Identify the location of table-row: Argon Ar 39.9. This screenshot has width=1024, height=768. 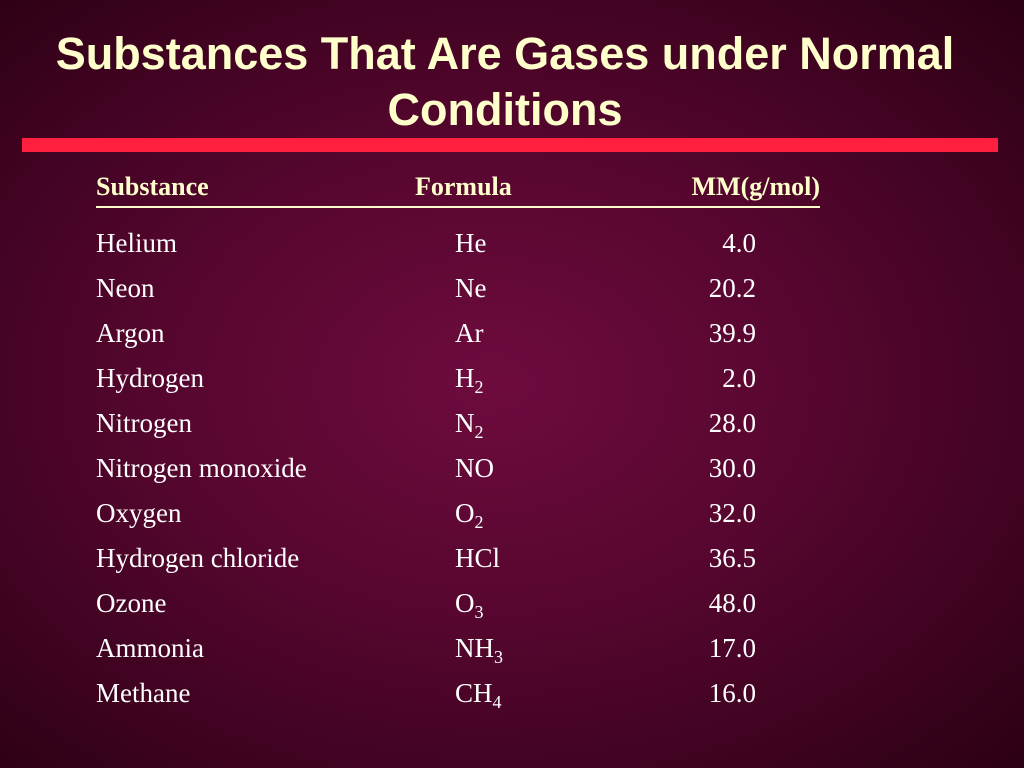
(512, 334).